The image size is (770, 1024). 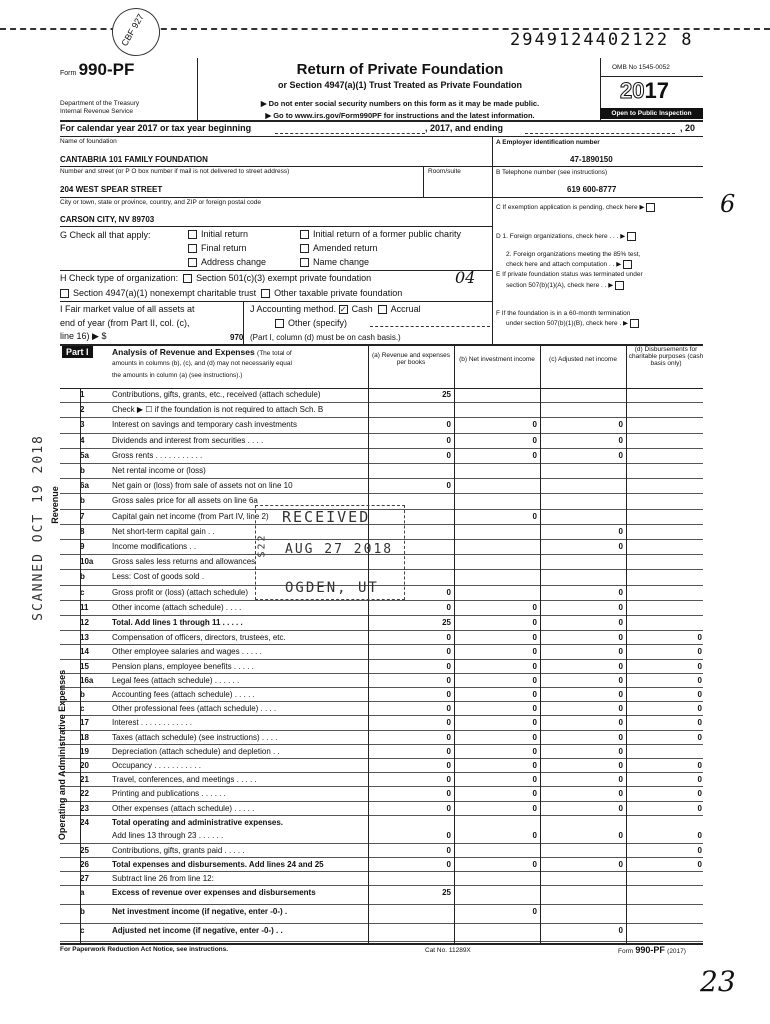 What do you see at coordinates (382, 310) in the screenshot?
I see `accrual-checkbox` at bounding box center [382, 310].